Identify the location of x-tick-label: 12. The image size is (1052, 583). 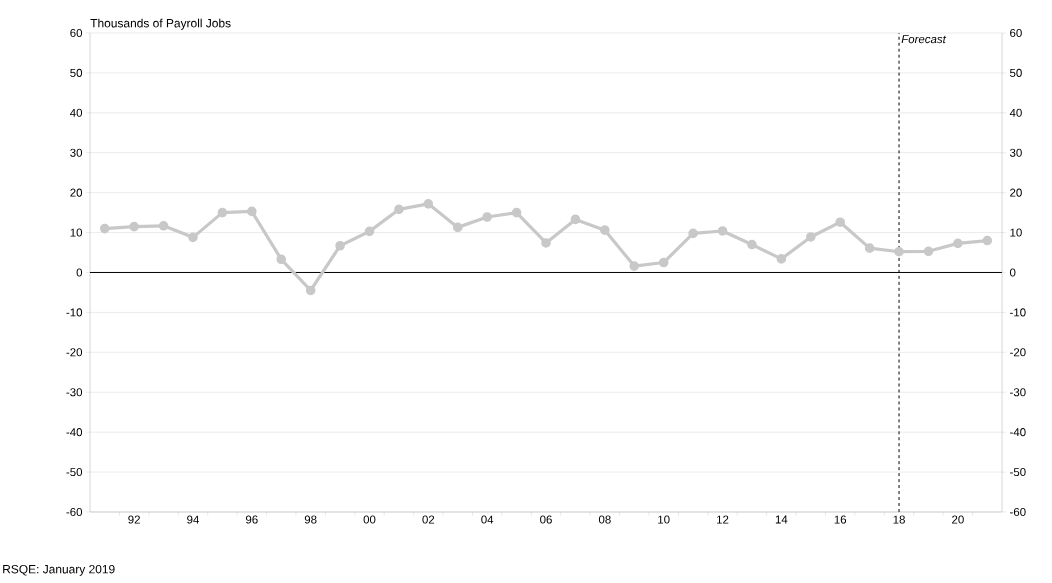
(723, 519).